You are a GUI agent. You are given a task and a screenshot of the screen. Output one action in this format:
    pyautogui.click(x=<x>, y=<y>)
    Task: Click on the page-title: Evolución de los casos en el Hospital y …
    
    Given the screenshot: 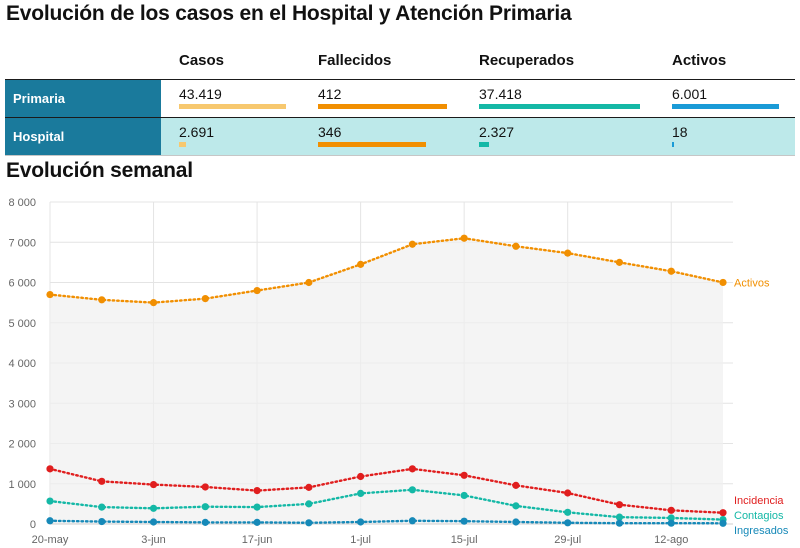 What is the action you would take?
    pyautogui.click(x=289, y=13)
    